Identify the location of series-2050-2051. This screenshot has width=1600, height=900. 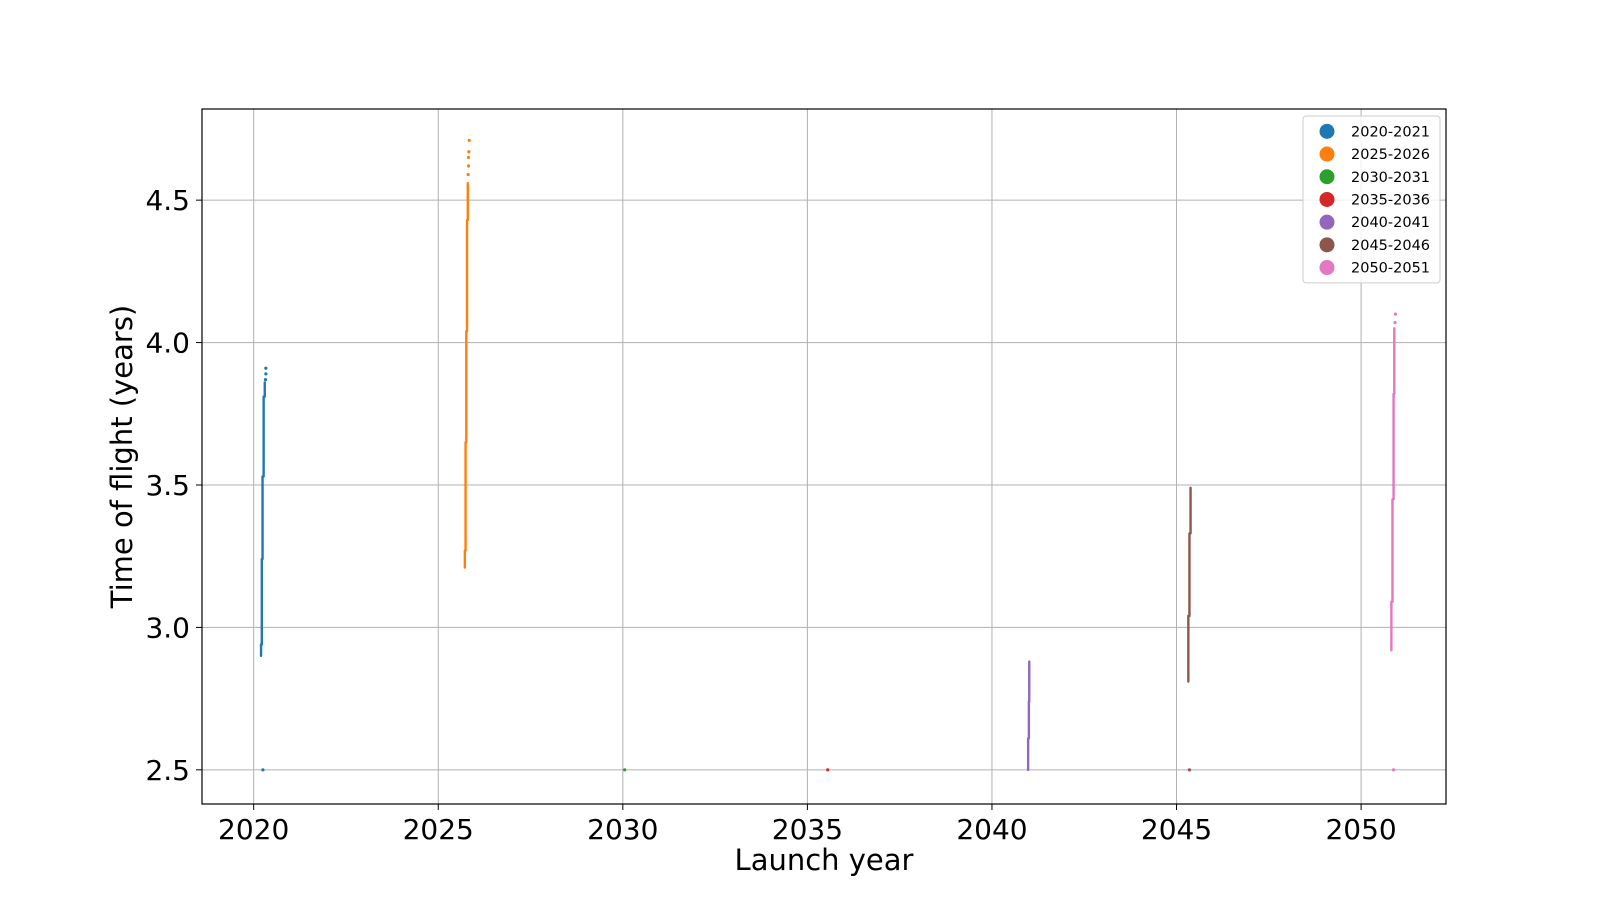
(1394, 542).